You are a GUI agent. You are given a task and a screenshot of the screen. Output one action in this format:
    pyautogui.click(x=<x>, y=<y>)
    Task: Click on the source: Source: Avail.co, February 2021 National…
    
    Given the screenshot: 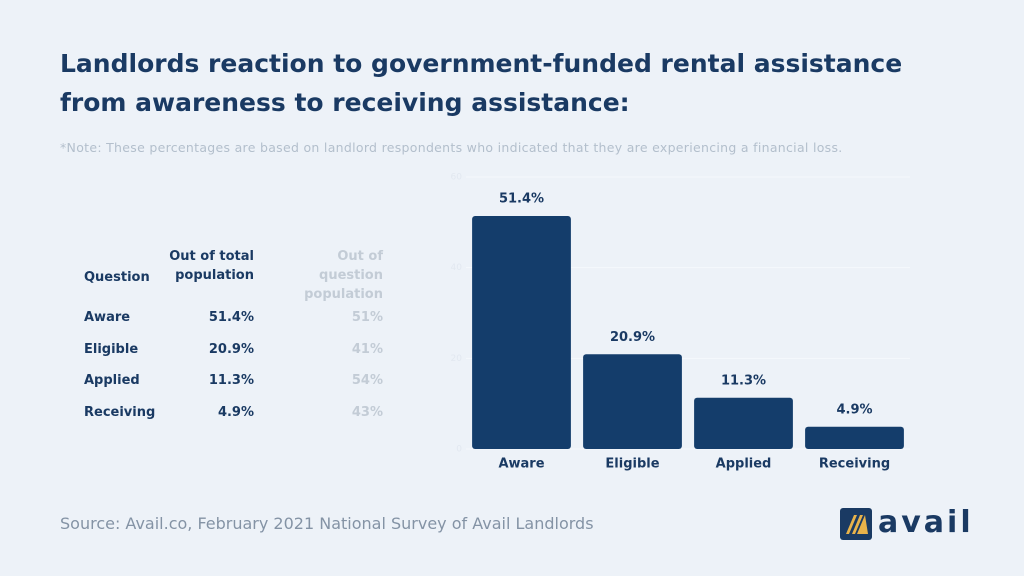 What is the action you would take?
    pyautogui.click(x=327, y=523)
    